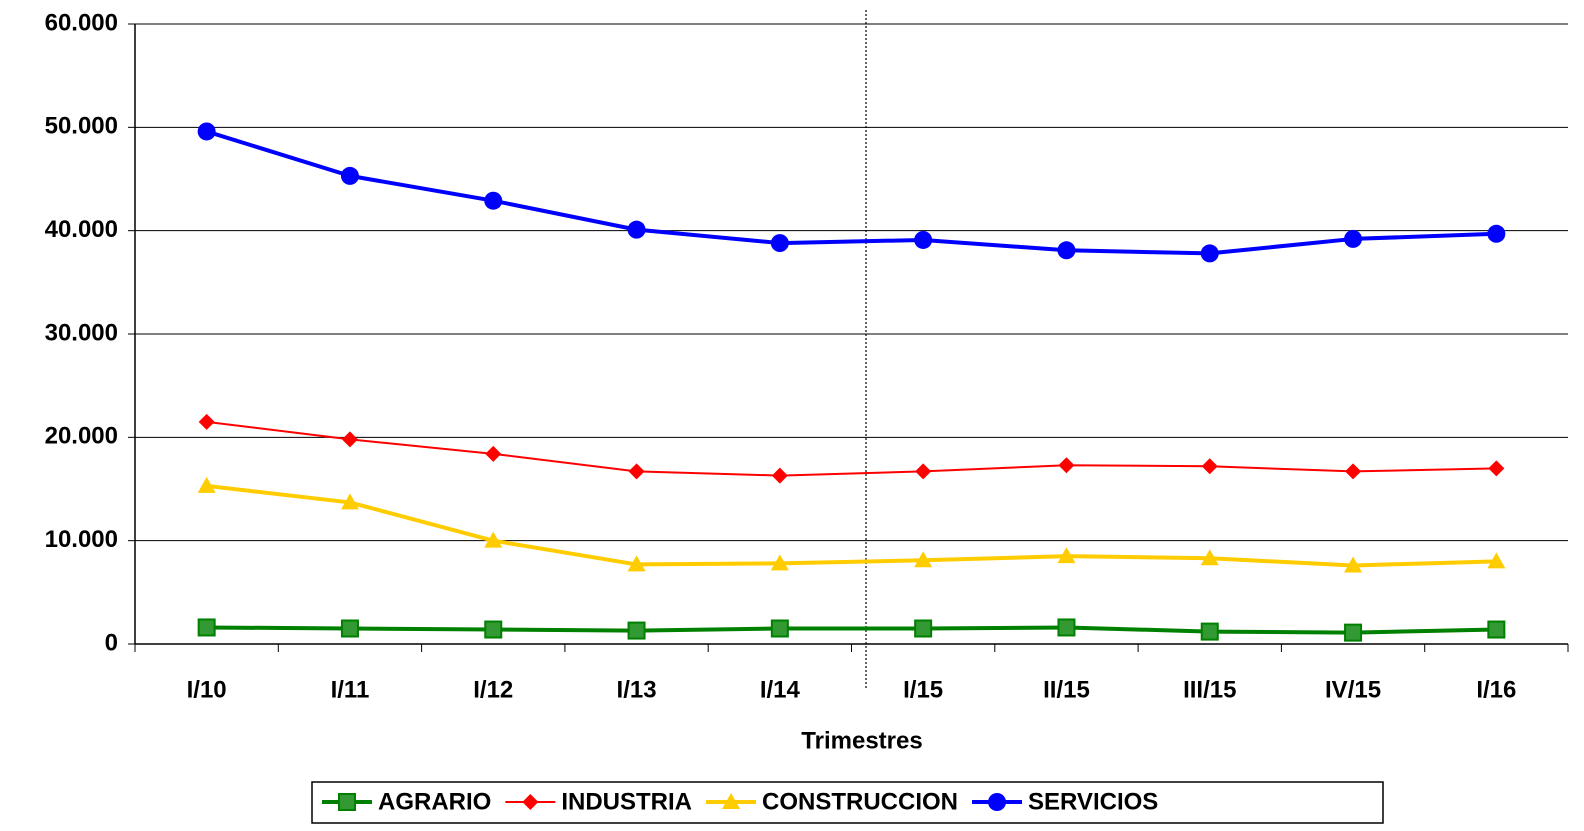 This screenshot has width=1584, height=831. What do you see at coordinates (81, 539) in the screenshot?
I see `y-tick-label: 10.000` at bounding box center [81, 539].